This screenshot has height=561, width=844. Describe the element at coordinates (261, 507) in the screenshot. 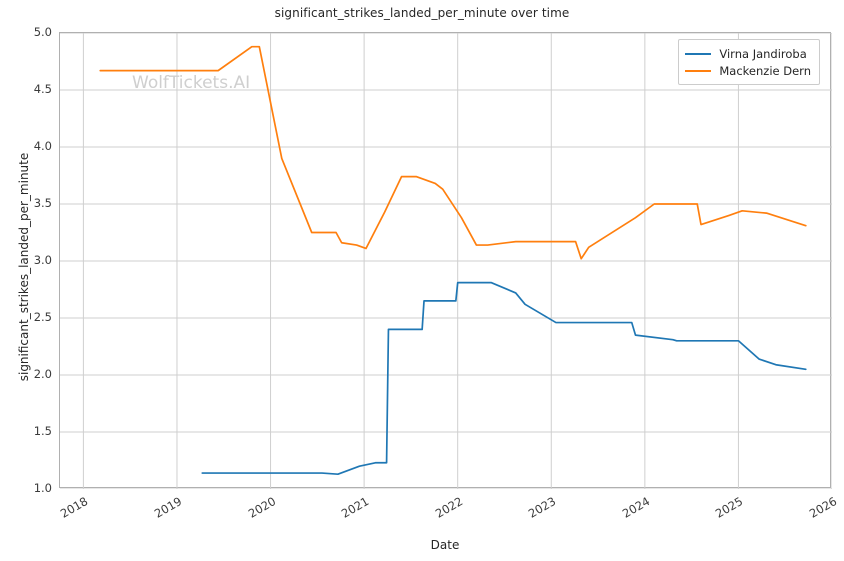

I see `x-tick-label: 2020` at that location.